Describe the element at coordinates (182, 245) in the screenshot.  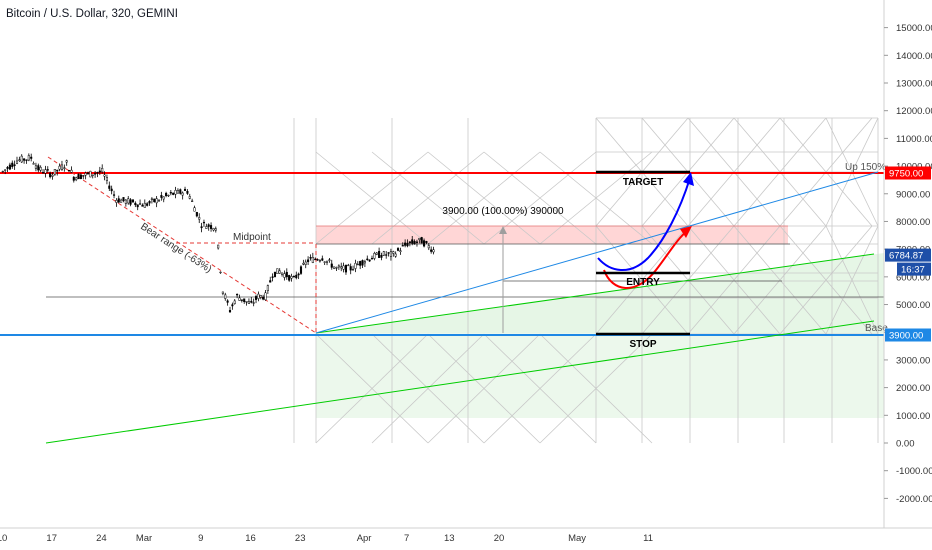
I see `bear-range-dashed-line` at that location.